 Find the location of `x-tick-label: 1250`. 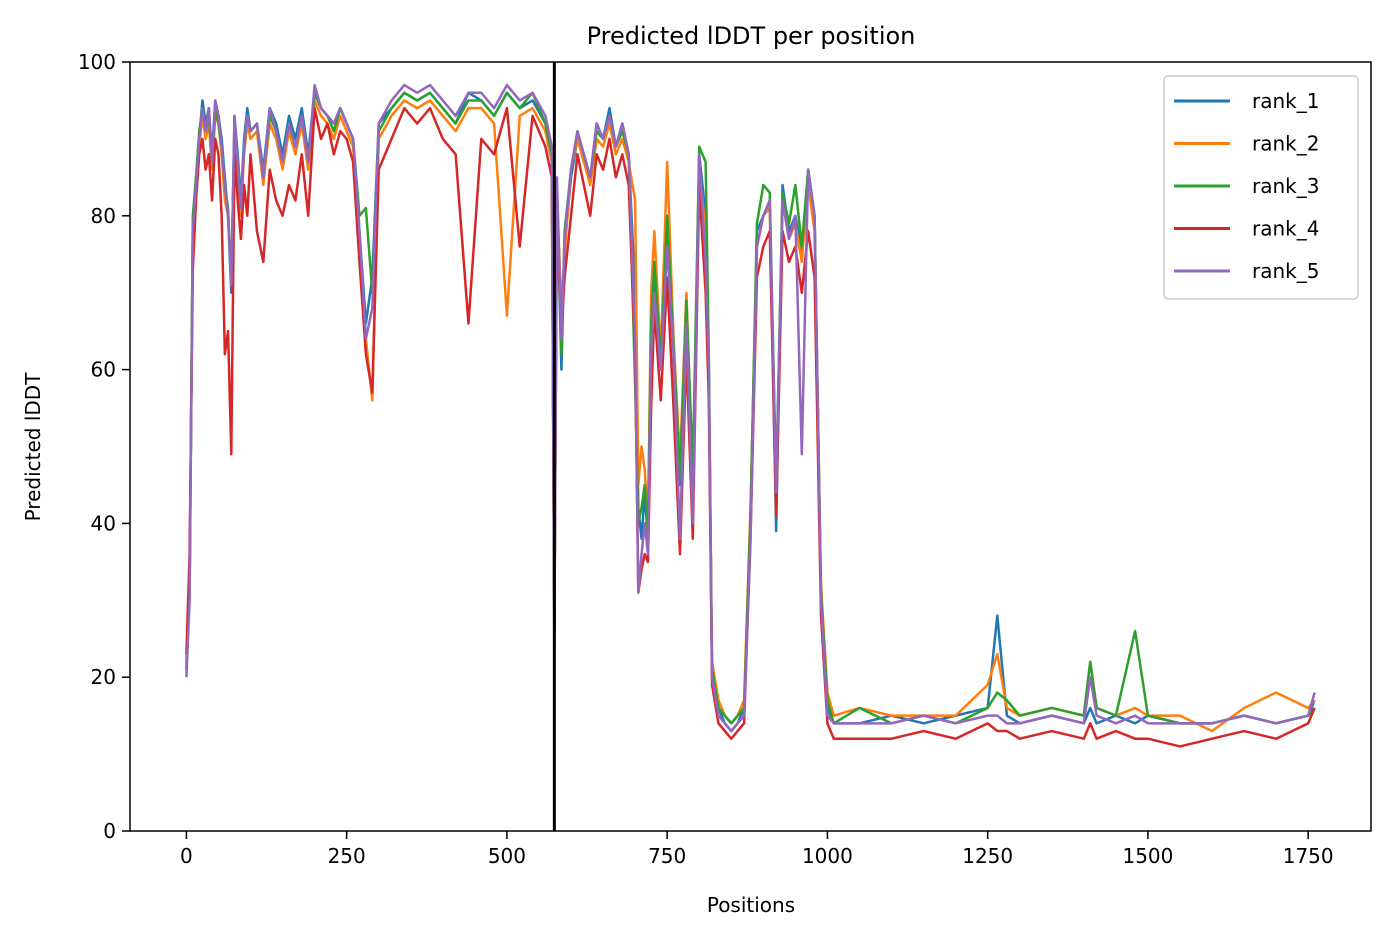

x-tick-label: 1250 is located at coordinates (987, 856).